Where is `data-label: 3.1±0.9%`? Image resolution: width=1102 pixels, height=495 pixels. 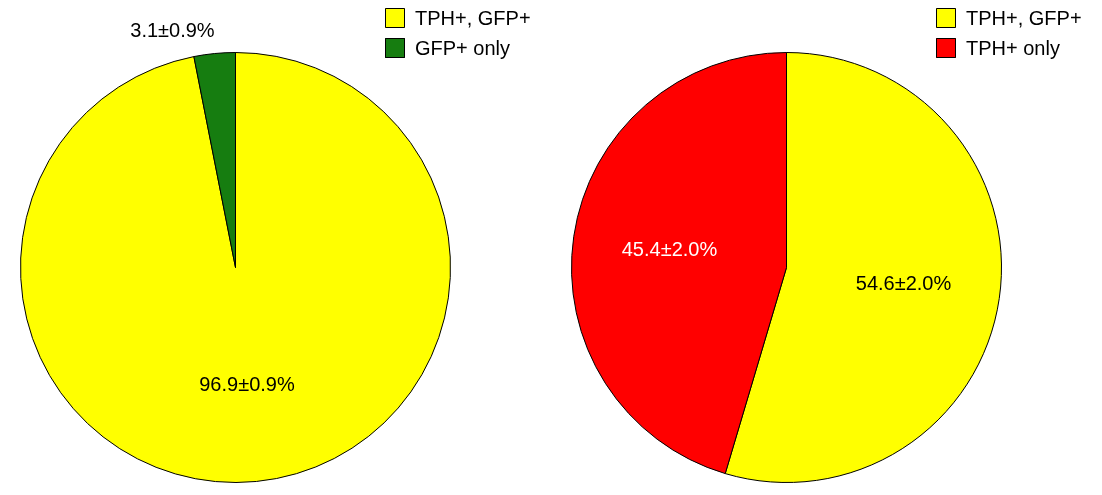
data-label: 3.1±0.9% is located at coordinates (172, 30).